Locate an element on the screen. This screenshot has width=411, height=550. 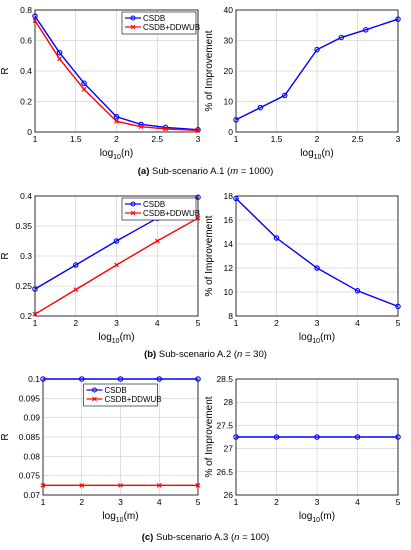
y-tick-label: 20 is located at coordinates (229, 71).